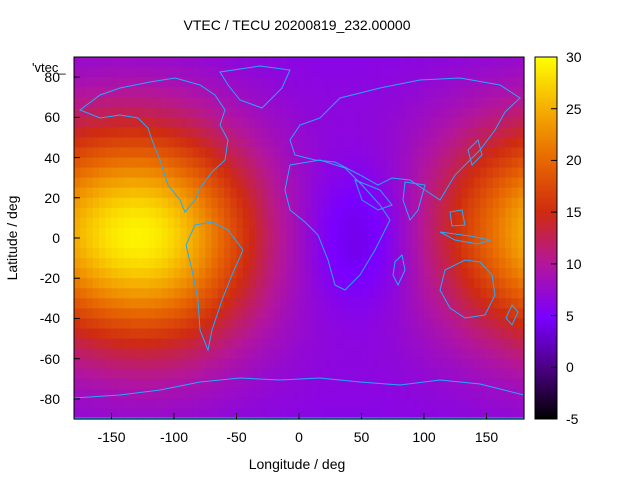  What do you see at coordinates (56, 238) in the screenshot?
I see `y-tick-label: 0` at bounding box center [56, 238].